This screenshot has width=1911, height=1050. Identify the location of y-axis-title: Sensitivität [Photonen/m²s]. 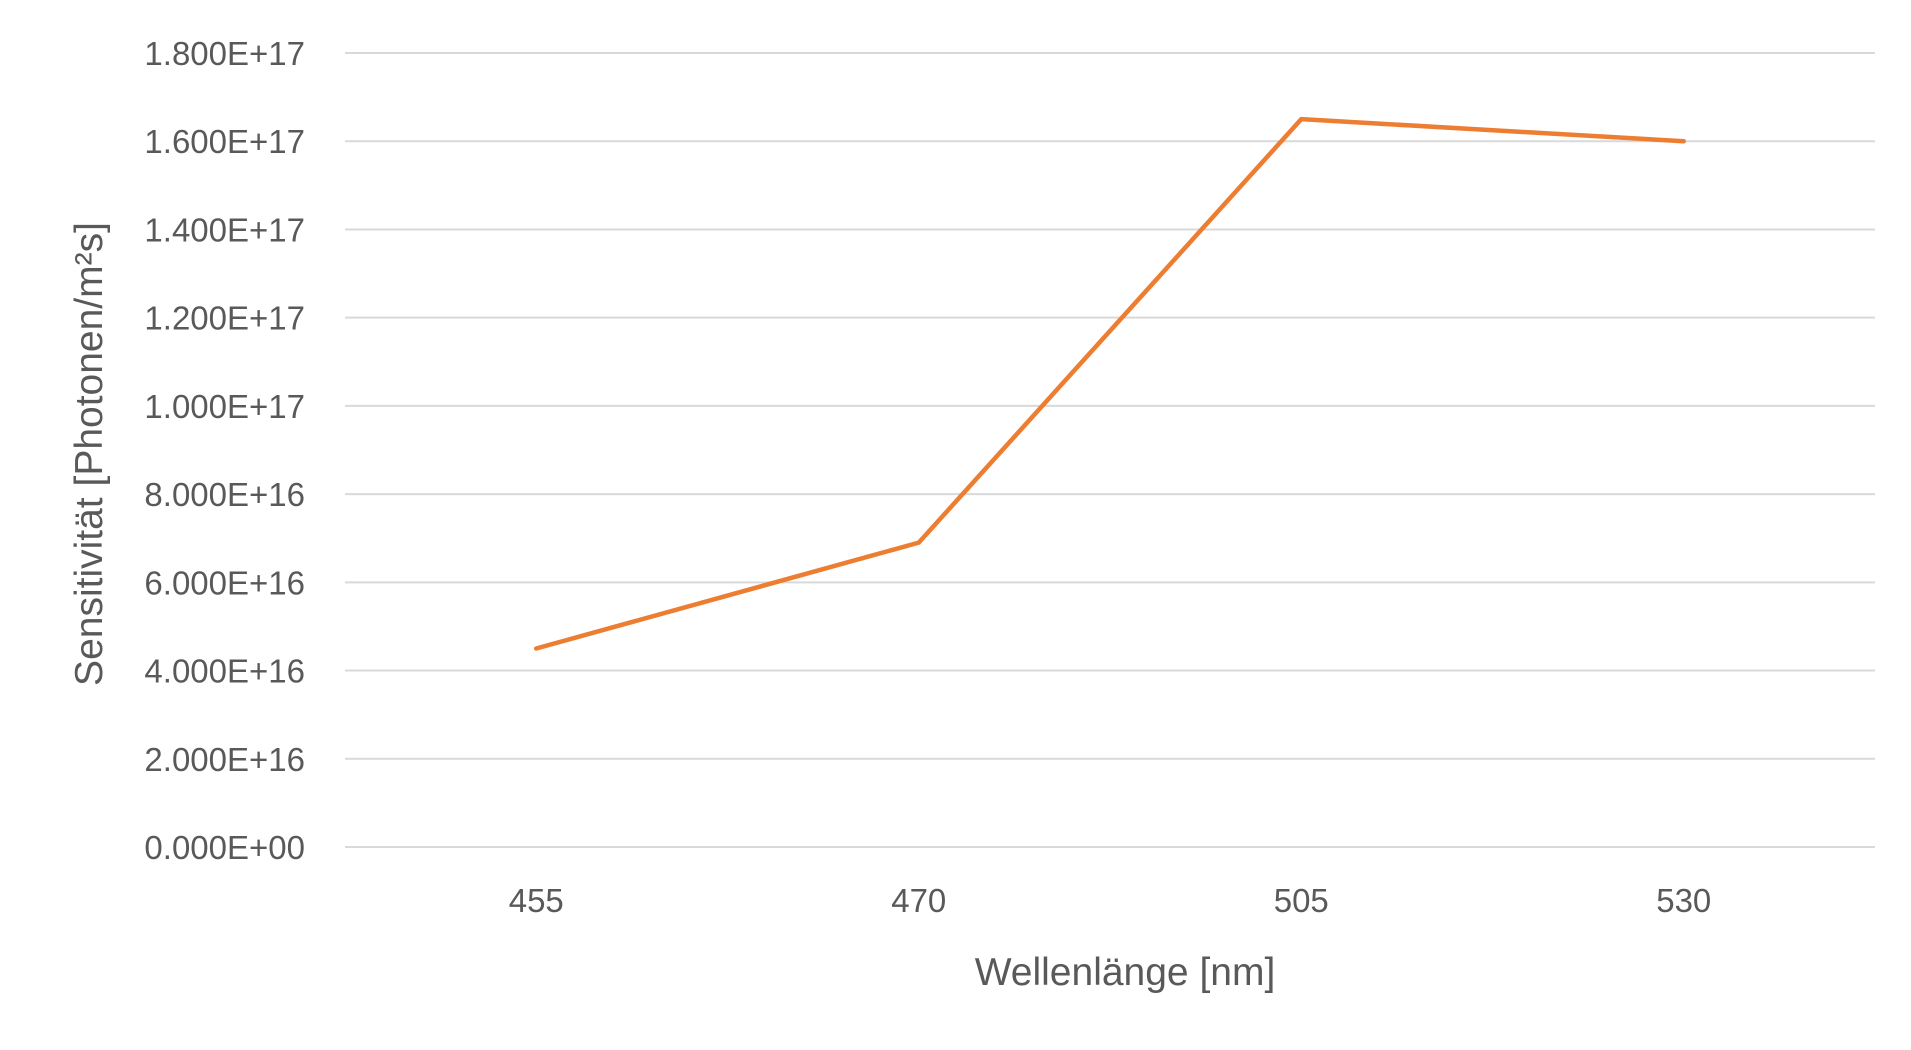
(89, 454).